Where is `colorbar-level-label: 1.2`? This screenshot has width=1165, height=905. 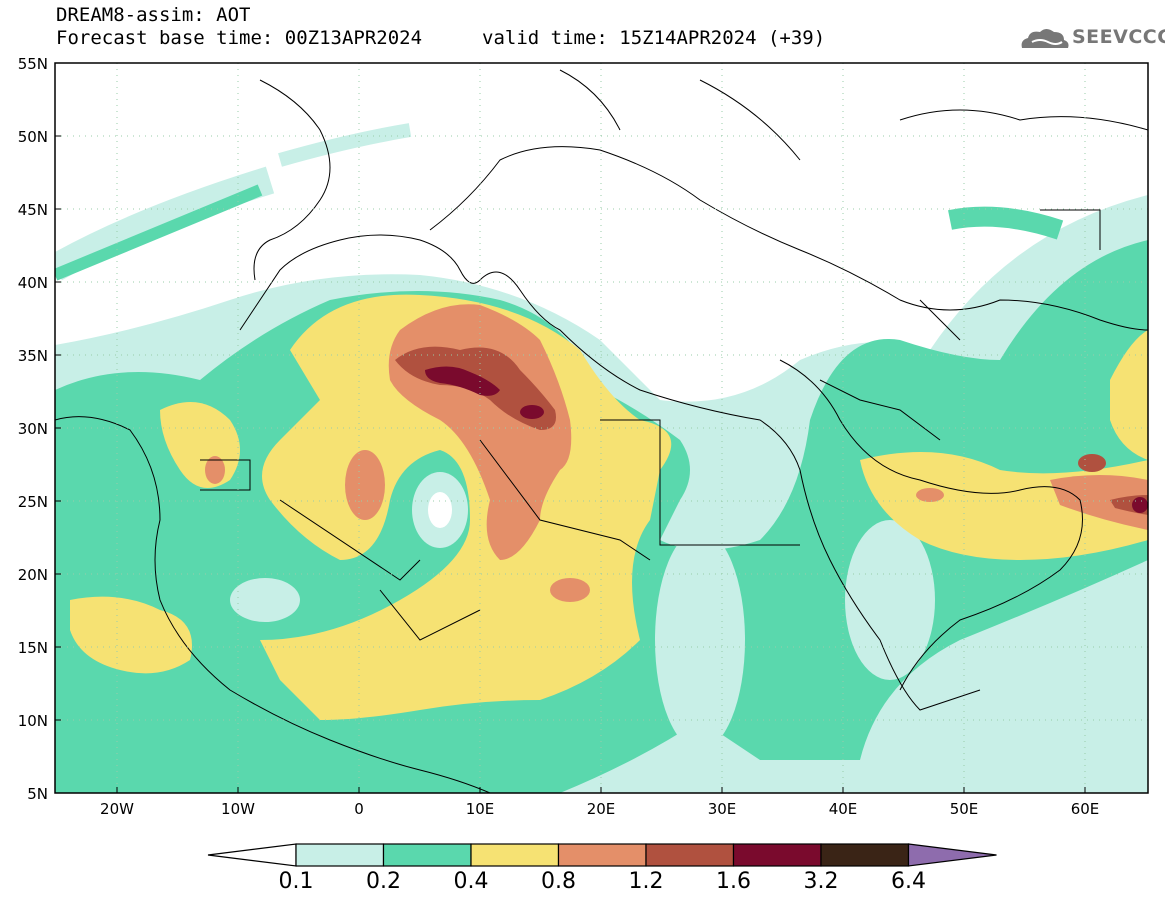 colorbar-level-label: 1.2 is located at coordinates (646, 881).